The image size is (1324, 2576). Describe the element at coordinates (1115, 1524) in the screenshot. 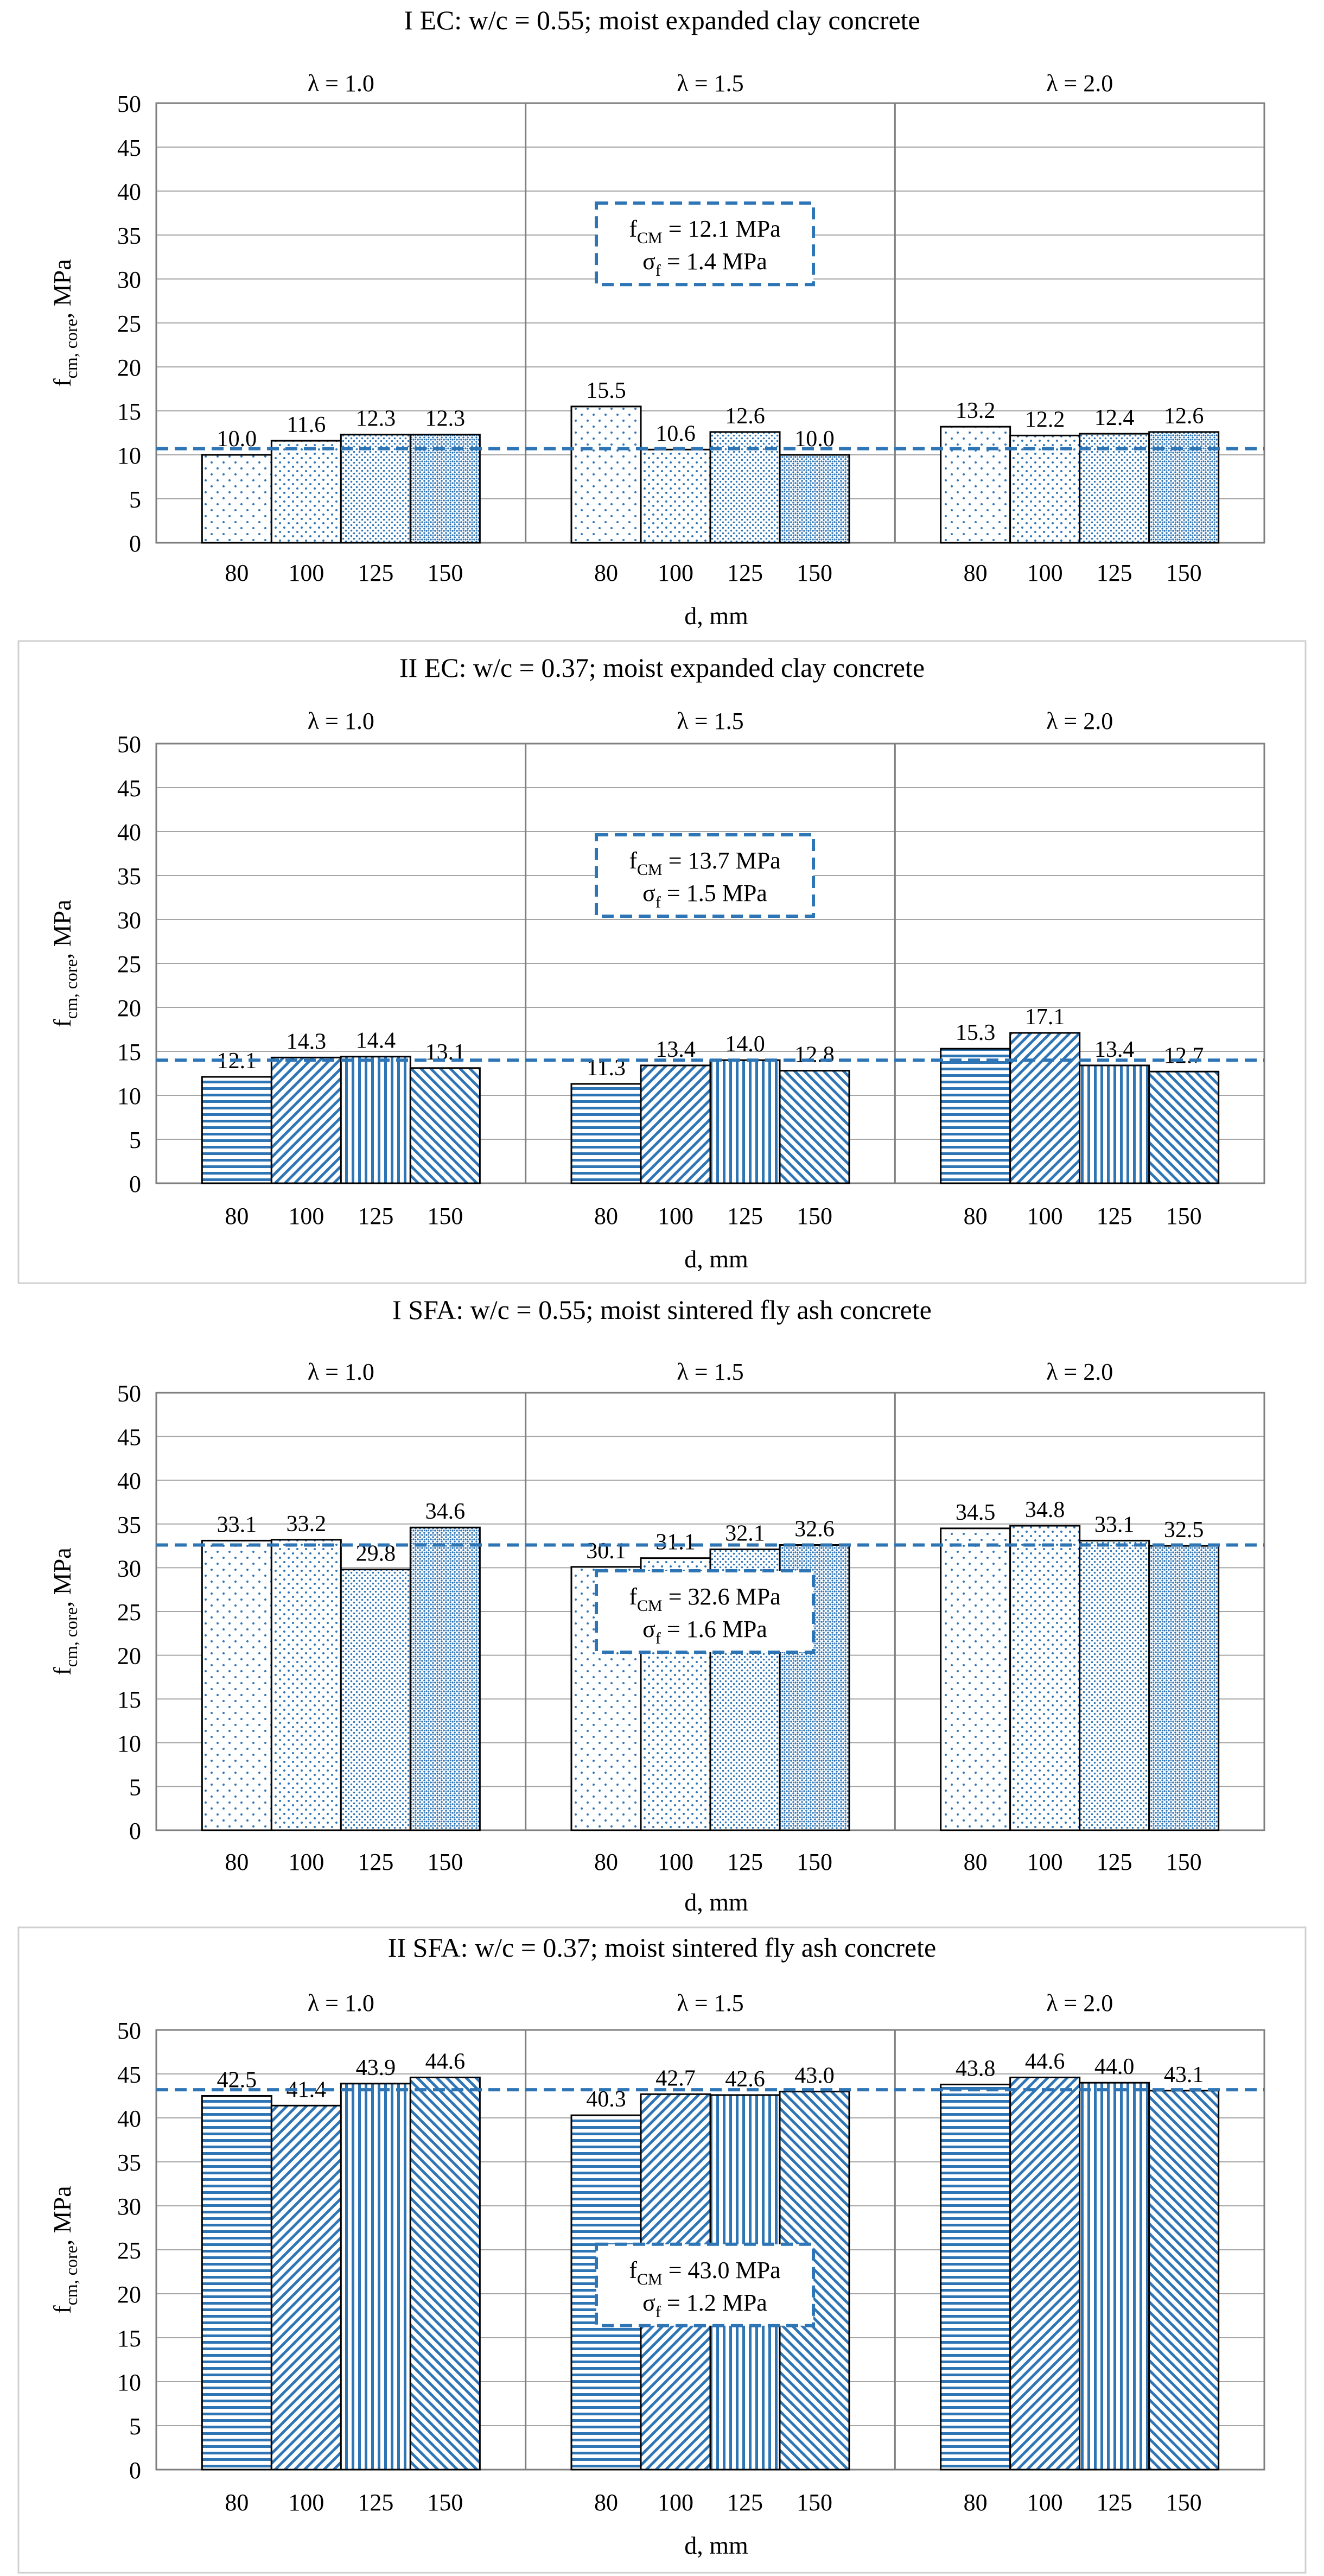

I see `bar-value-label: 33.1` at that location.